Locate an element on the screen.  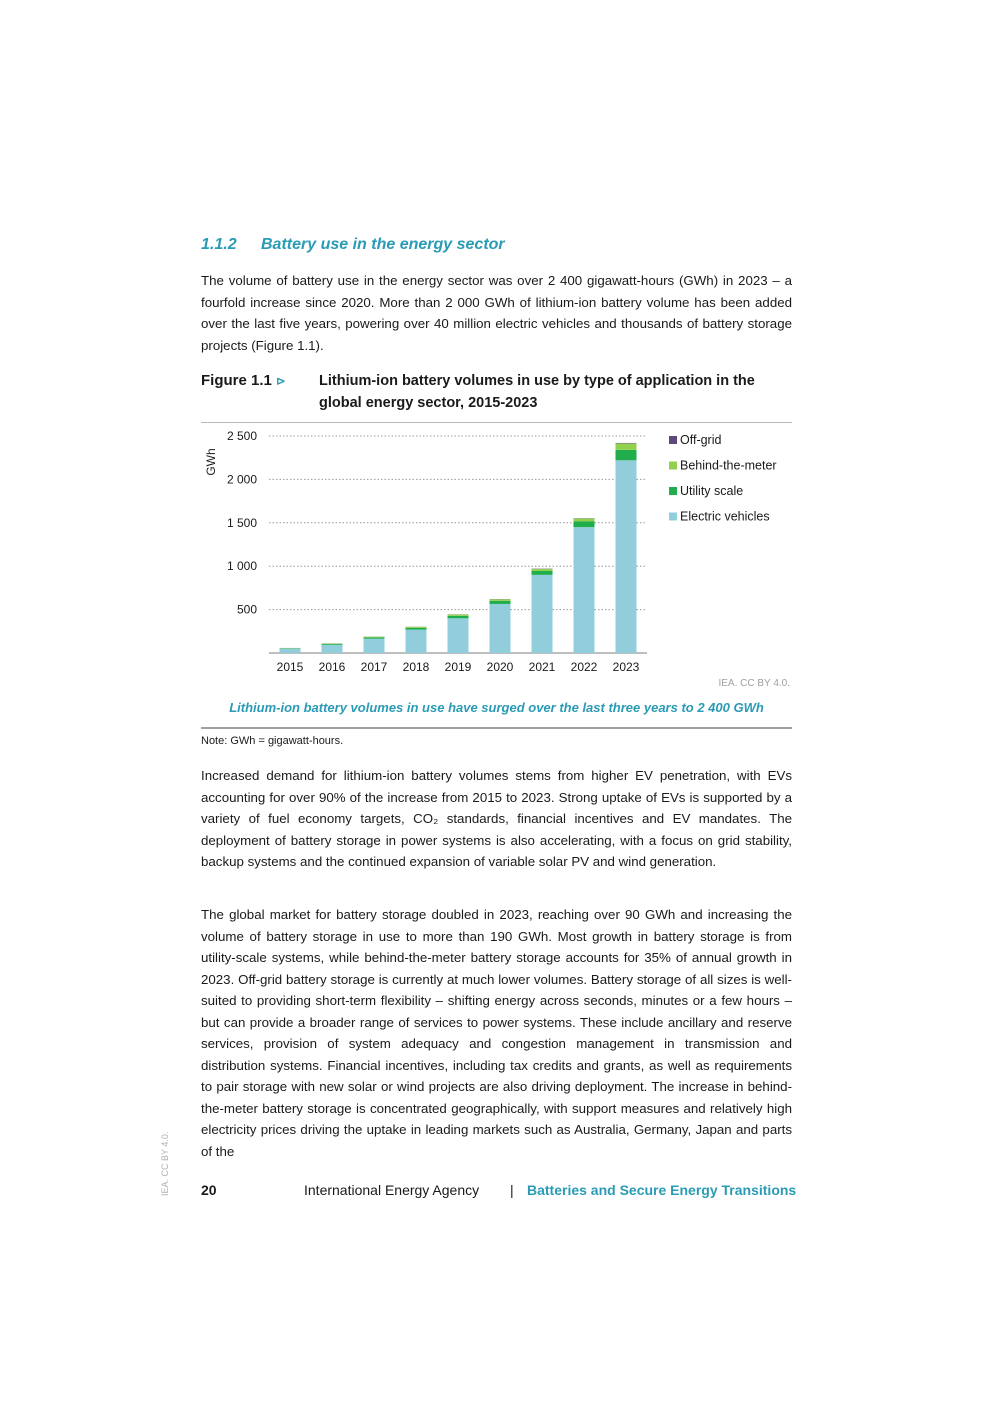
x-tick-label-2023: 2023 is located at coordinates (626, 667).